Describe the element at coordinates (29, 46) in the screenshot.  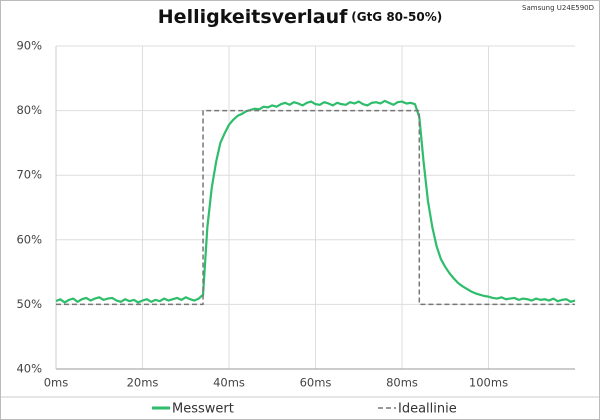
I see `y-tick-label: 90%` at that location.